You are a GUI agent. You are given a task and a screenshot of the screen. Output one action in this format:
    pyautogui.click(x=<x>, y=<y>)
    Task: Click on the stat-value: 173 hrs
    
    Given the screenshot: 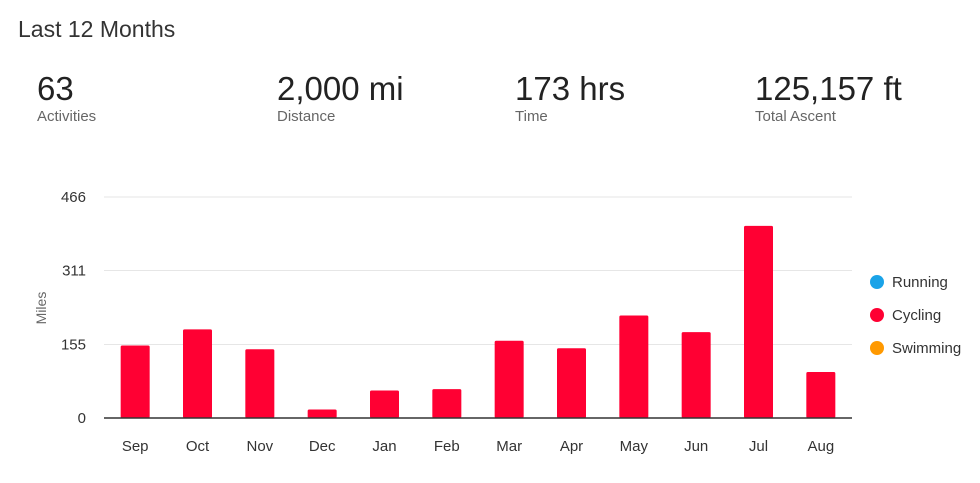 What is the action you would take?
    pyautogui.click(x=570, y=88)
    